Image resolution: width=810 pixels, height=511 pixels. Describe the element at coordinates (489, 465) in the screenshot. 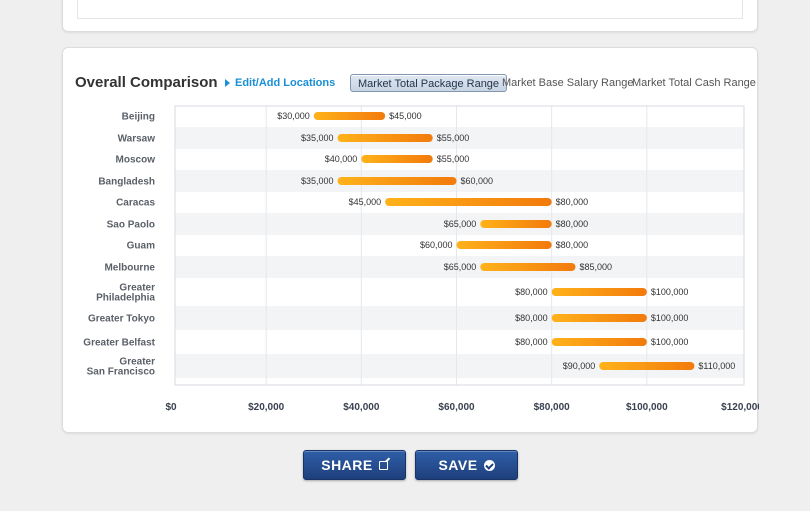

I see `check-circle-icon` at that location.